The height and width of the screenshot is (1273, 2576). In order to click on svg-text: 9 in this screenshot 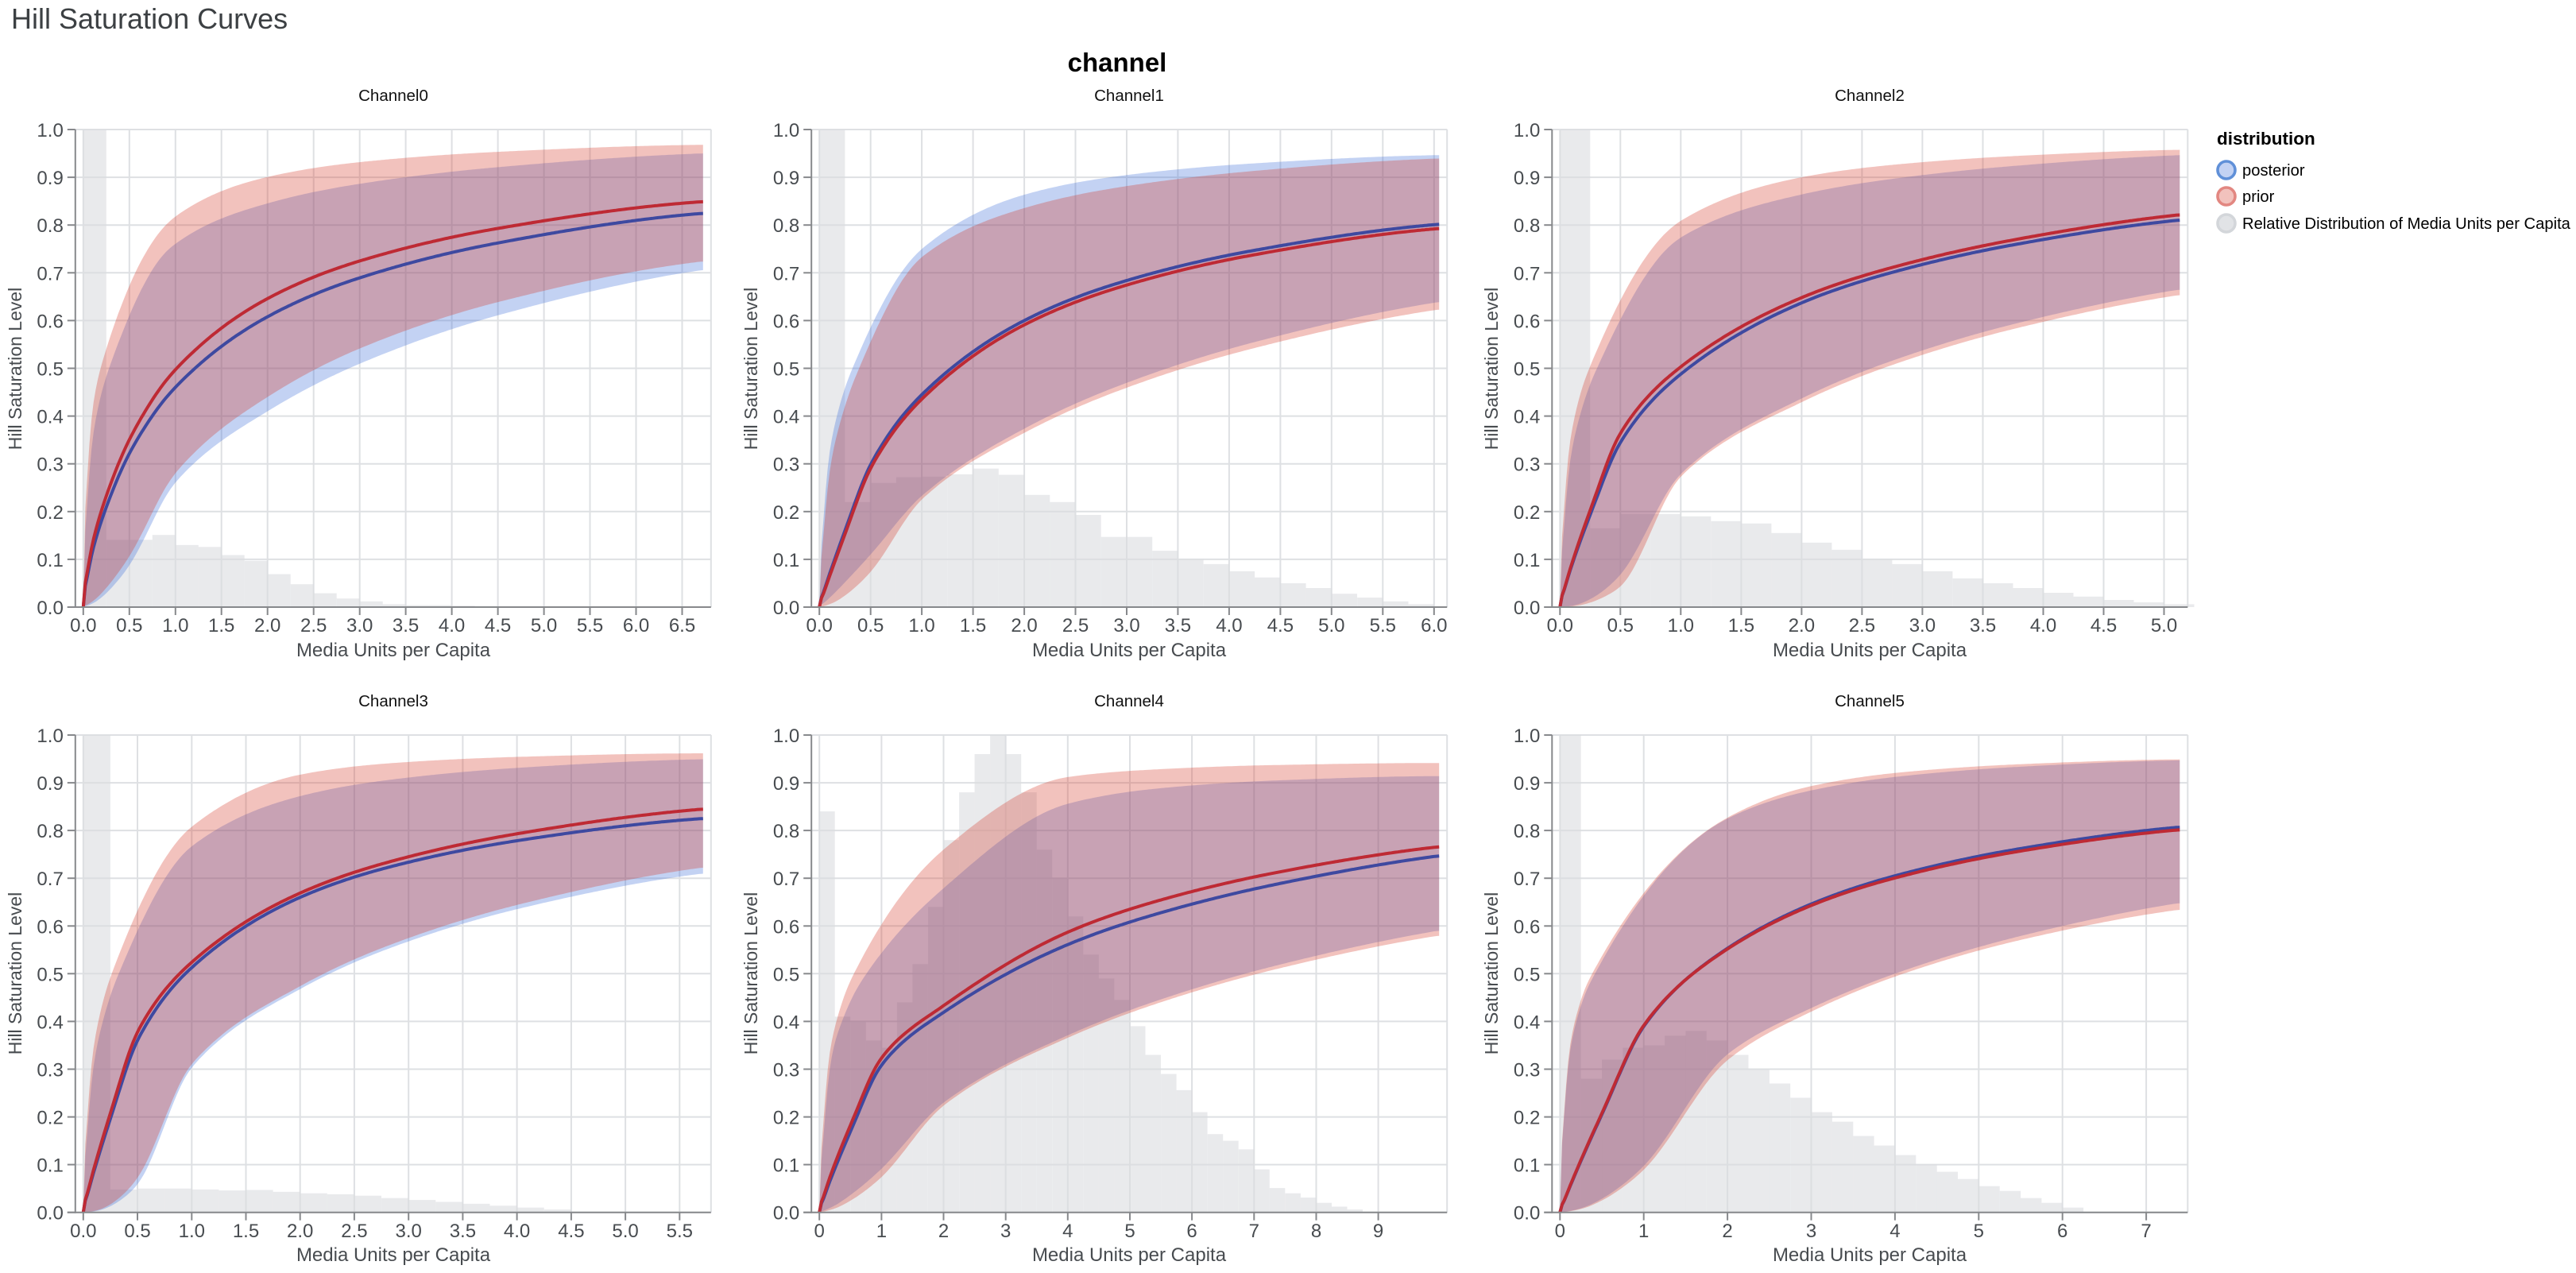, I will do `click(1378, 1231)`.